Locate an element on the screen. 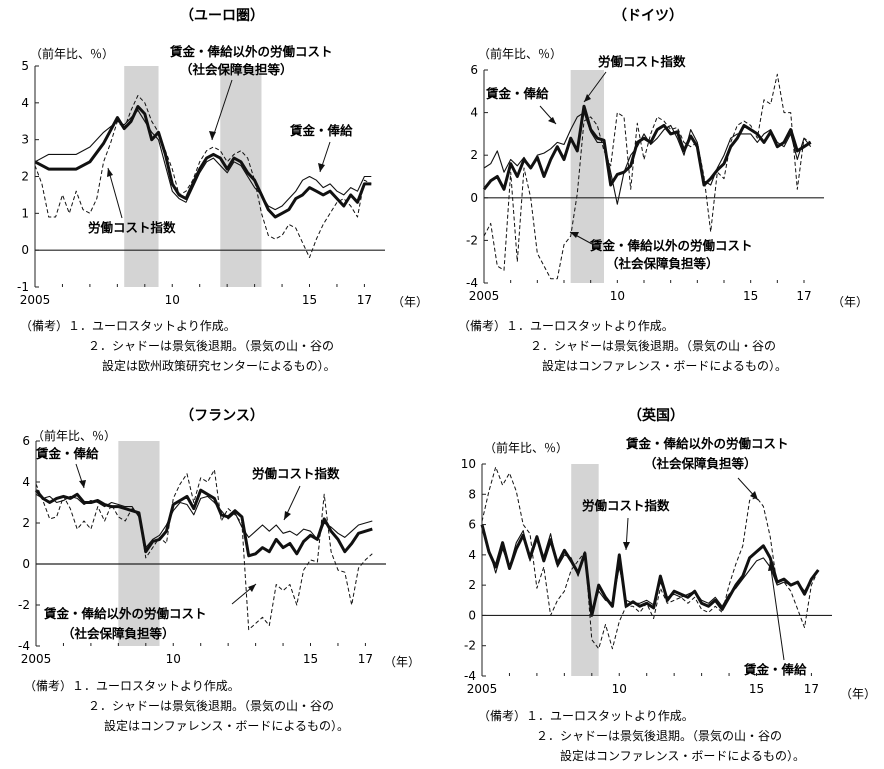  chart-title: （英国） is located at coordinates (656, 415).